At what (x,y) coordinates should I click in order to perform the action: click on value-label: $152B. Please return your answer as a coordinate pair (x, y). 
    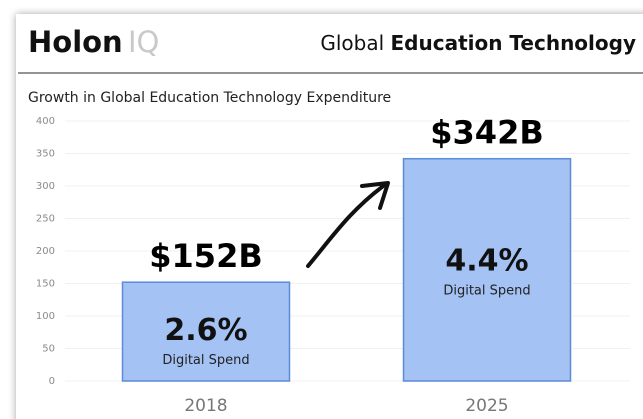
    Looking at the image, I should click on (205, 256).